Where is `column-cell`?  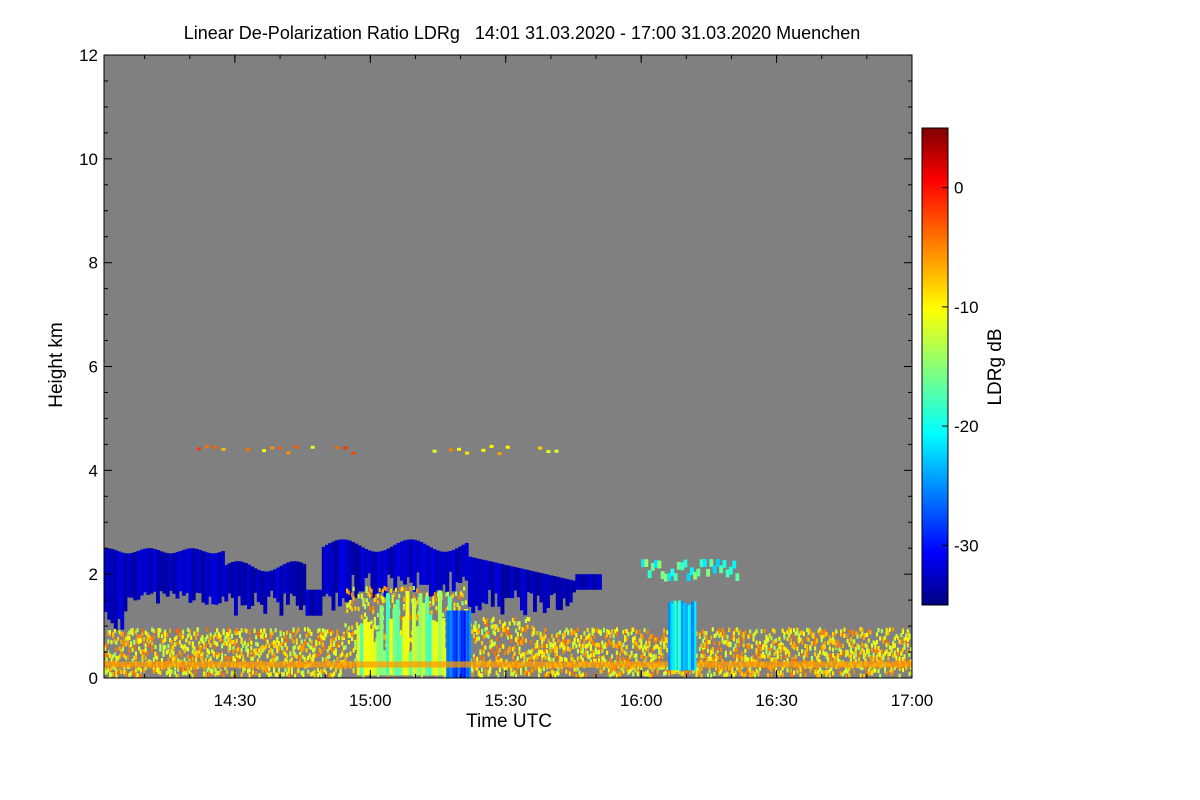 column-cell is located at coordinates (468, 644).